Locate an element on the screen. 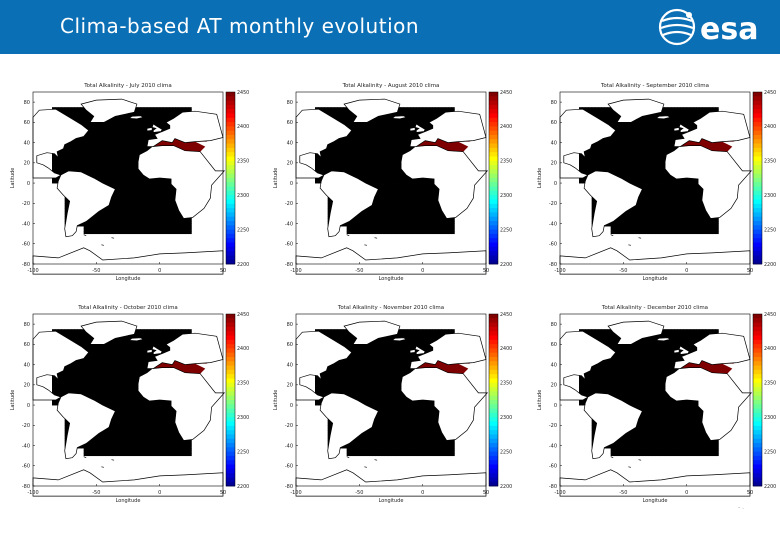  y-tick-label: -80 is located at coordinates (26, 265).